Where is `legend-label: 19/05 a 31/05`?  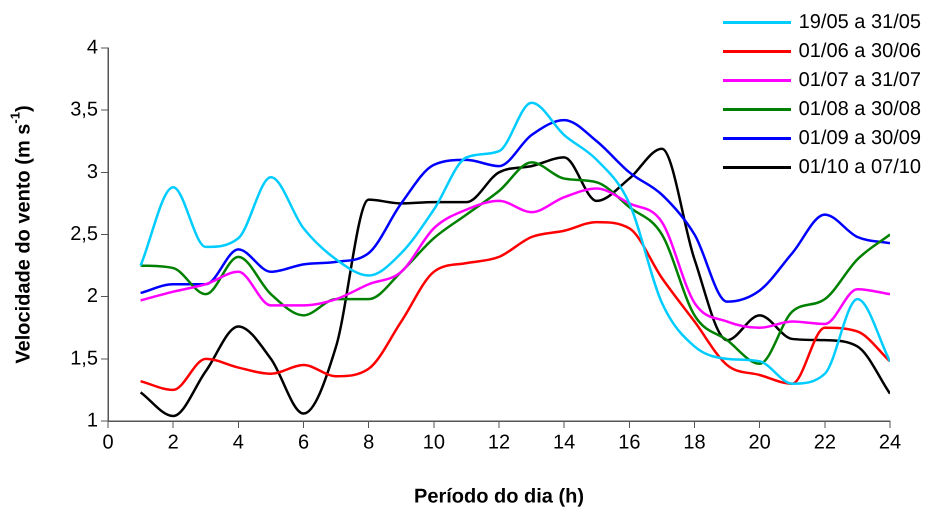 legend-label: 19/05 a 31/05 is located at coordinates (859, 22).